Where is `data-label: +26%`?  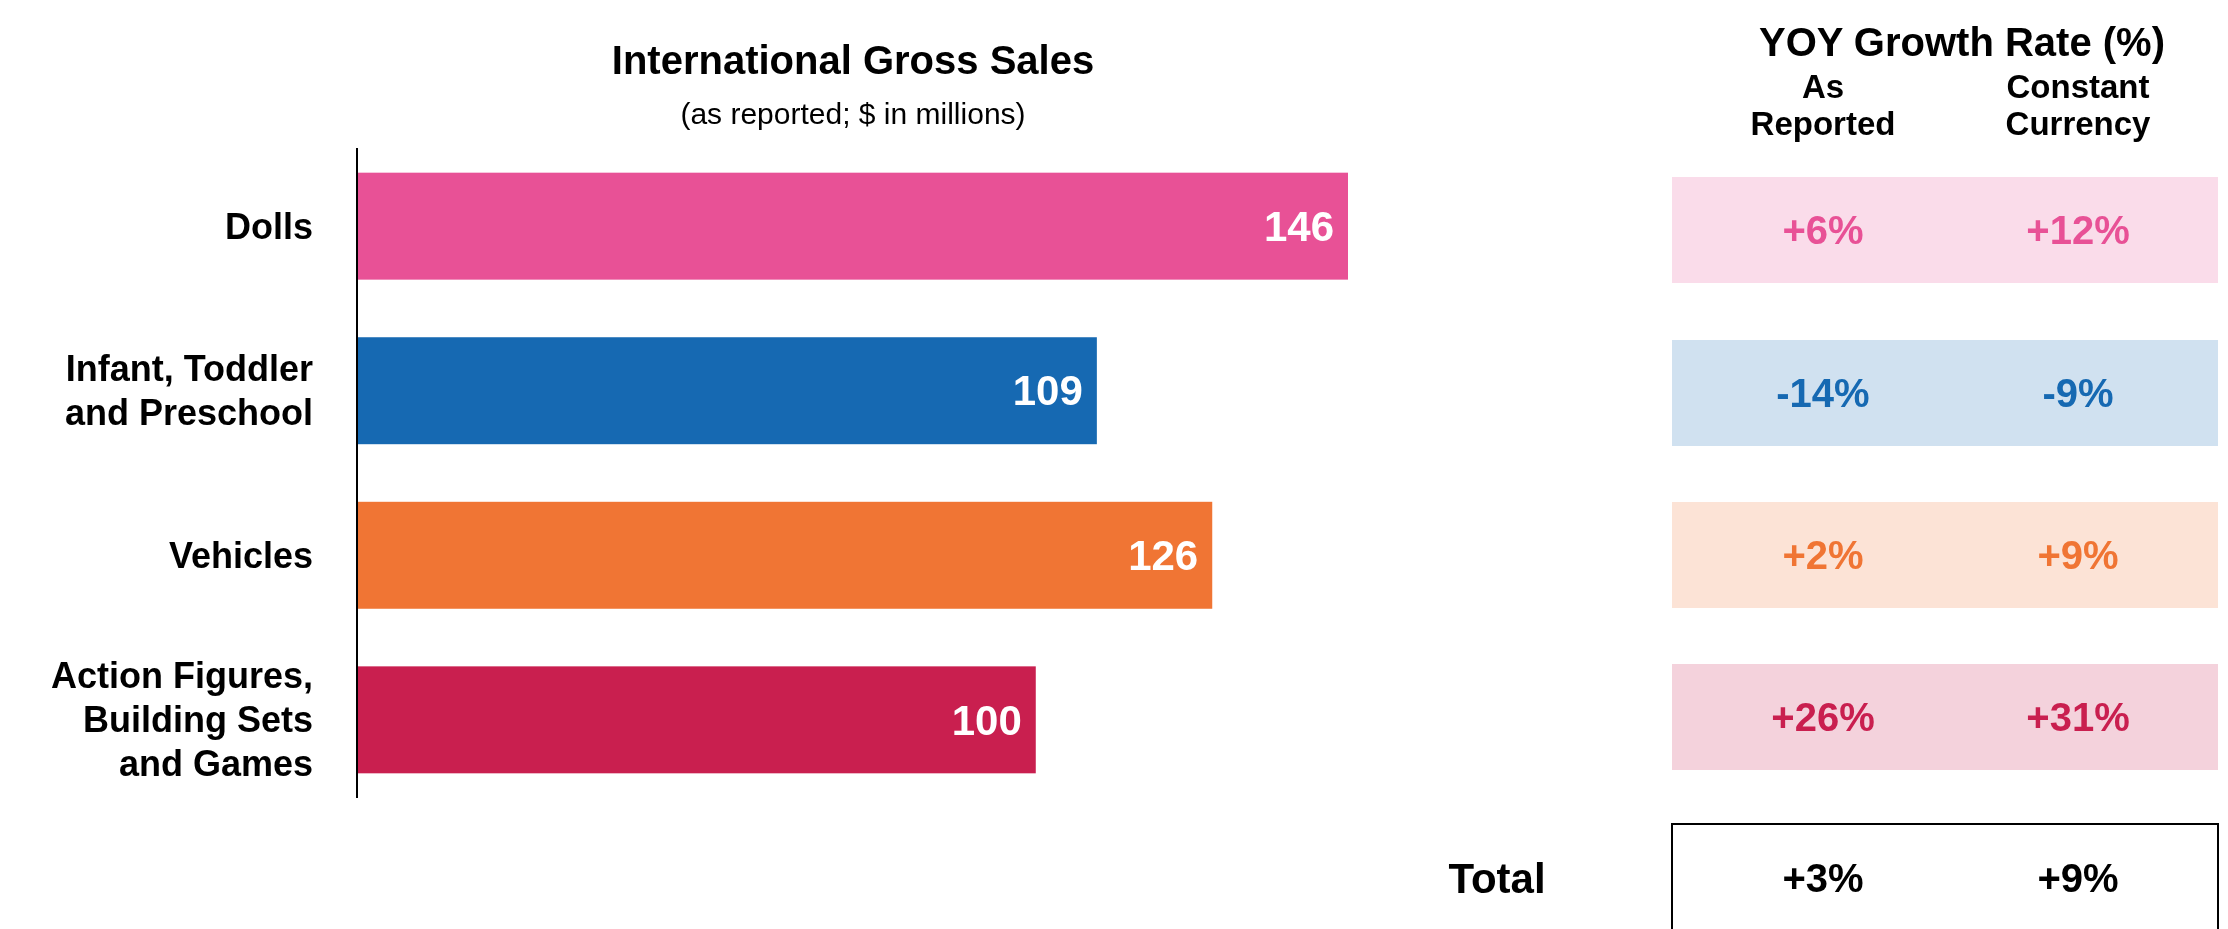
data-label: +26% is located at coordinates (1823, 717).